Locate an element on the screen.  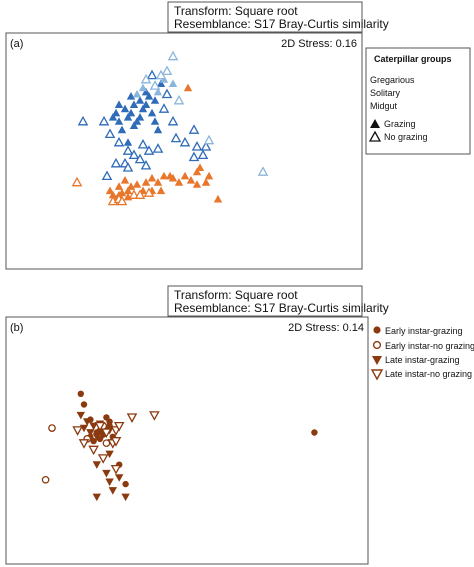
legend-b-entry-1: Early instar-grazing is located at coordinates (424, 331).